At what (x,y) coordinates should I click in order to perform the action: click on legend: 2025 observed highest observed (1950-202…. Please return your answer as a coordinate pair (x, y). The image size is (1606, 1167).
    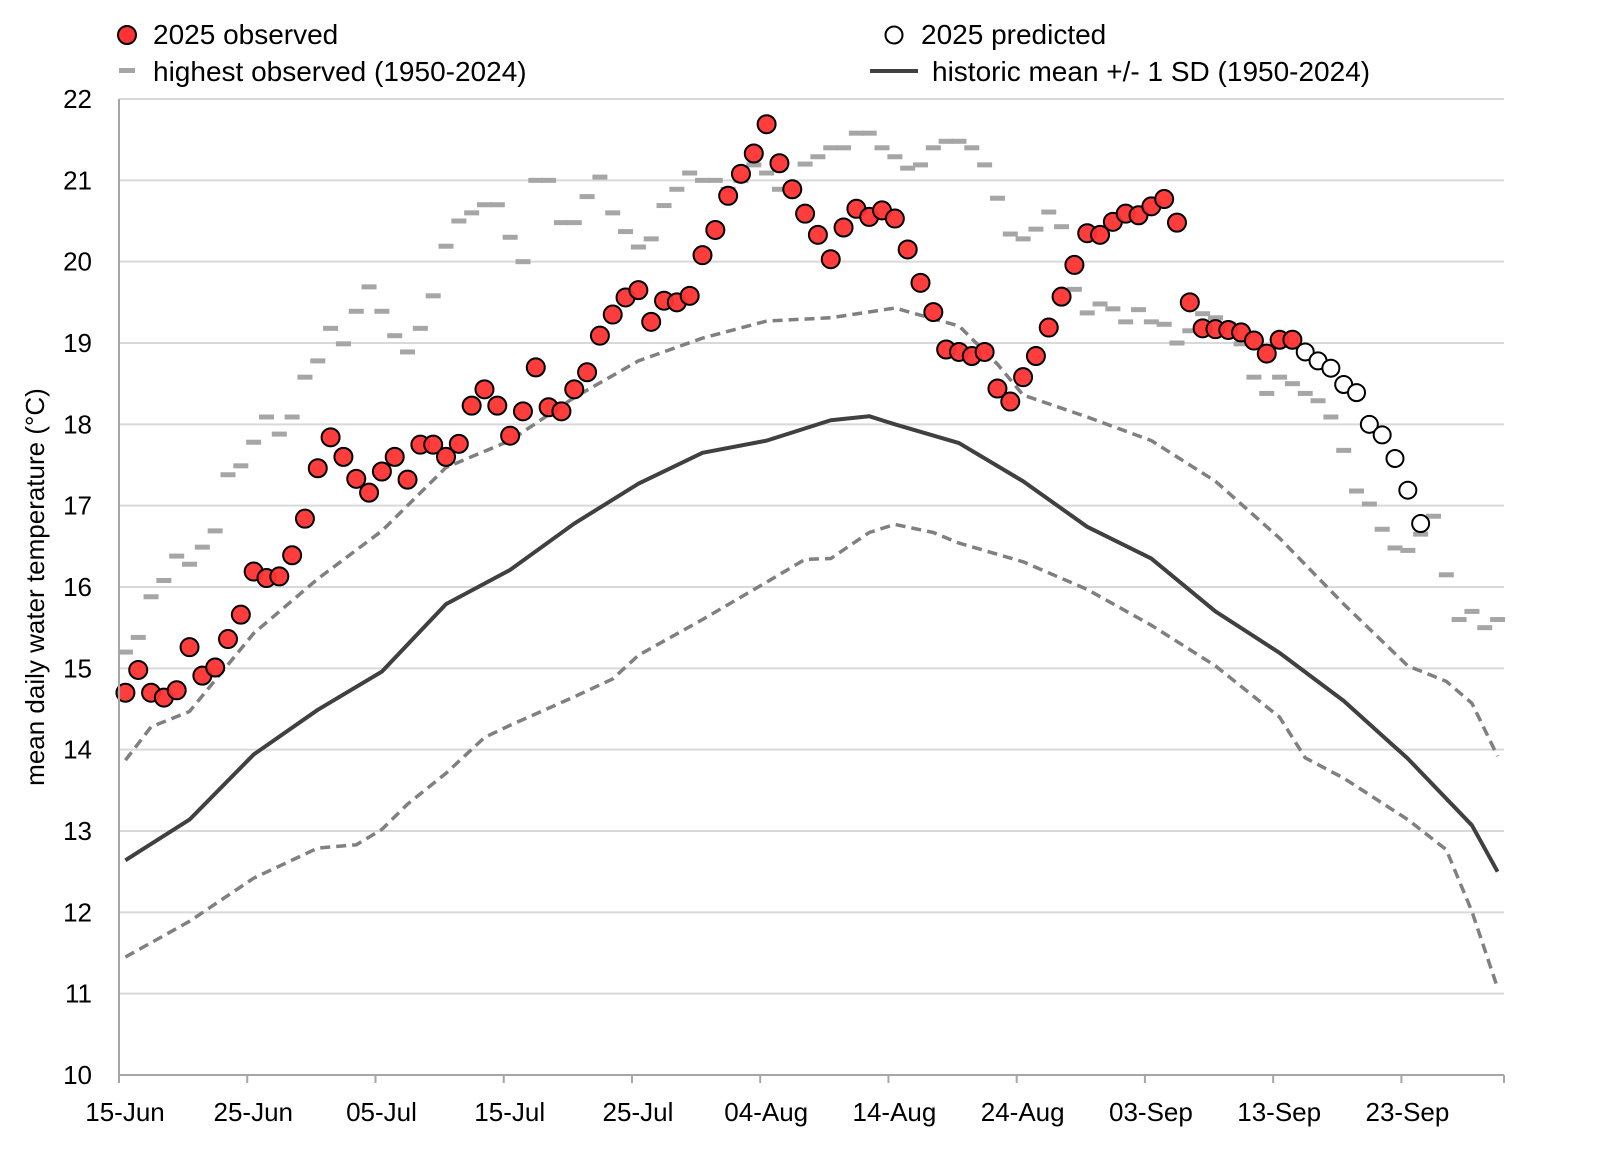
    Looking at the image, I should click on (743, 53).